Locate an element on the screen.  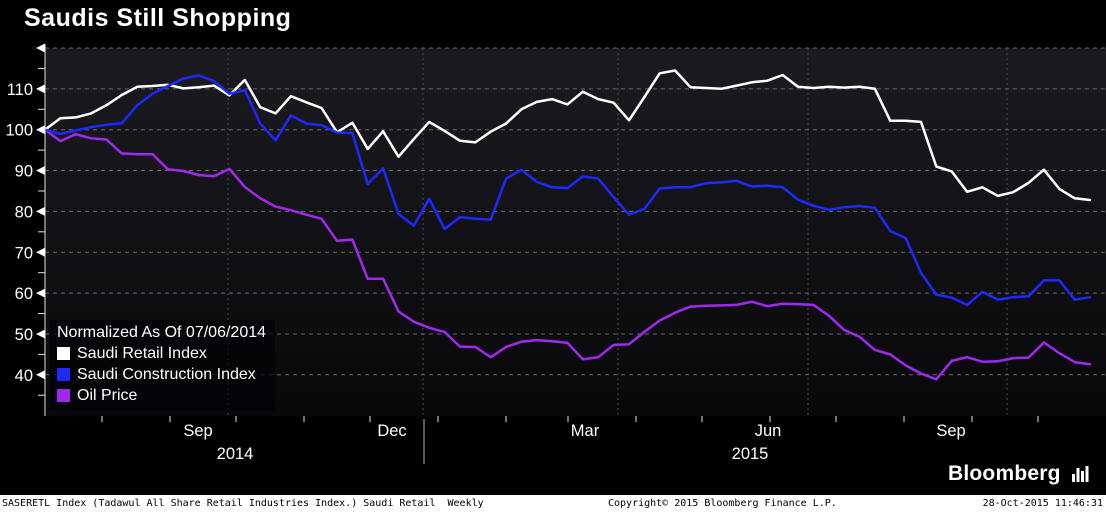
bloomberg-wordmark: Bloomberg is located at coordinates (1004, 473).